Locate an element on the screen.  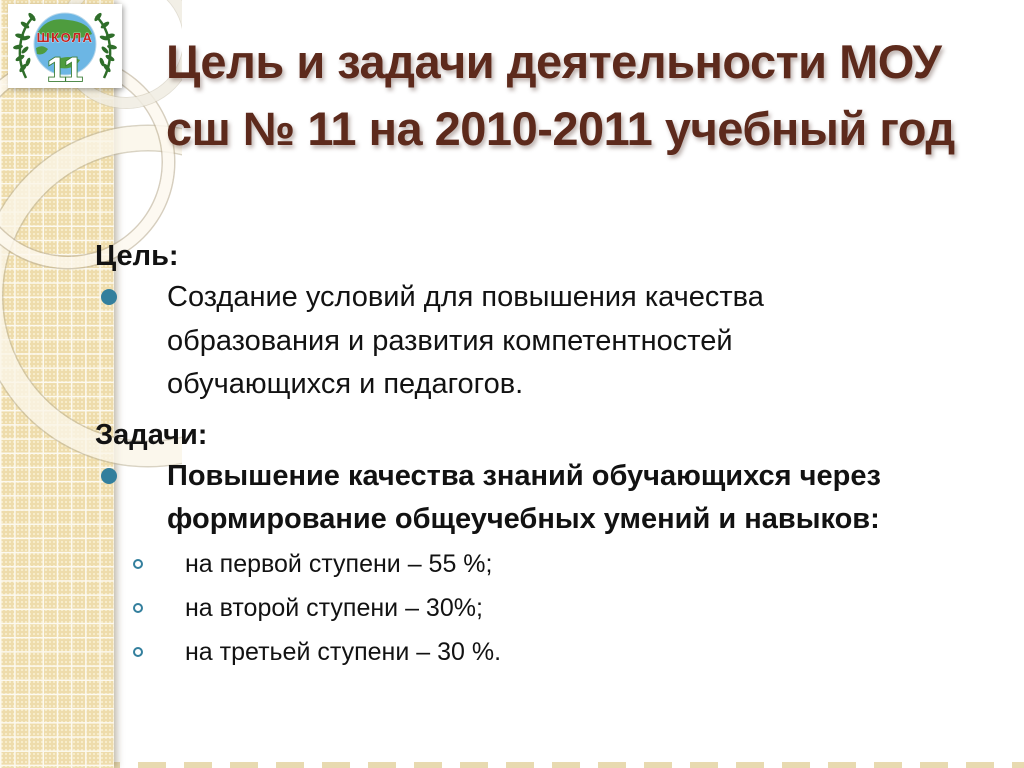
sub-item-stage3: на третьей ступени – 30 %. is located at coordinates (525, 652).